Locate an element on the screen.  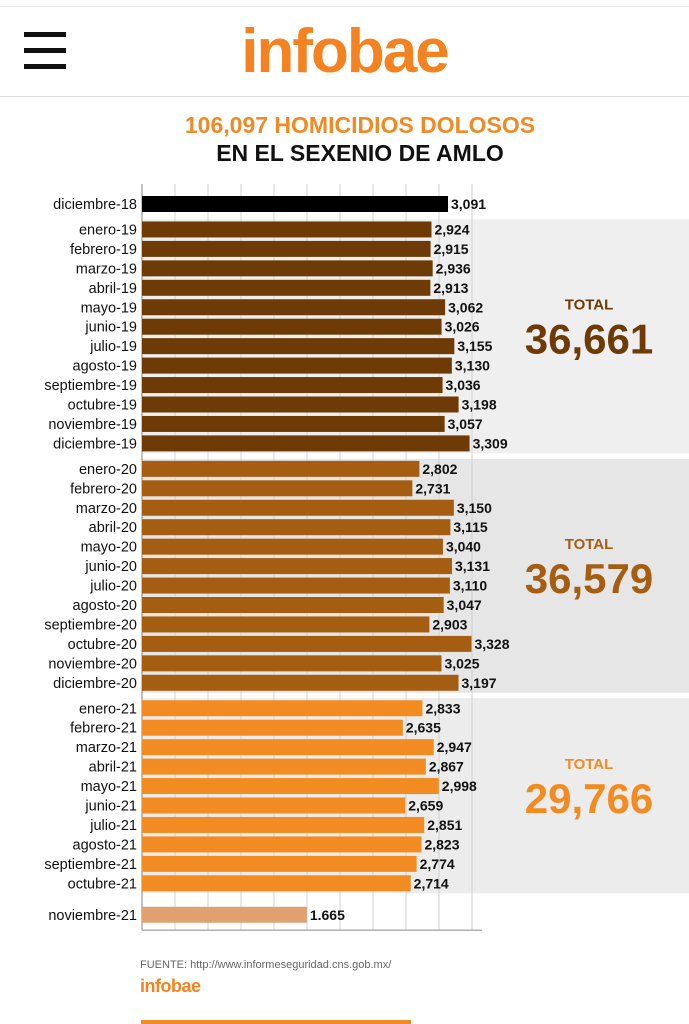
footer-logo: infobae is located at coordinates (170, 986).